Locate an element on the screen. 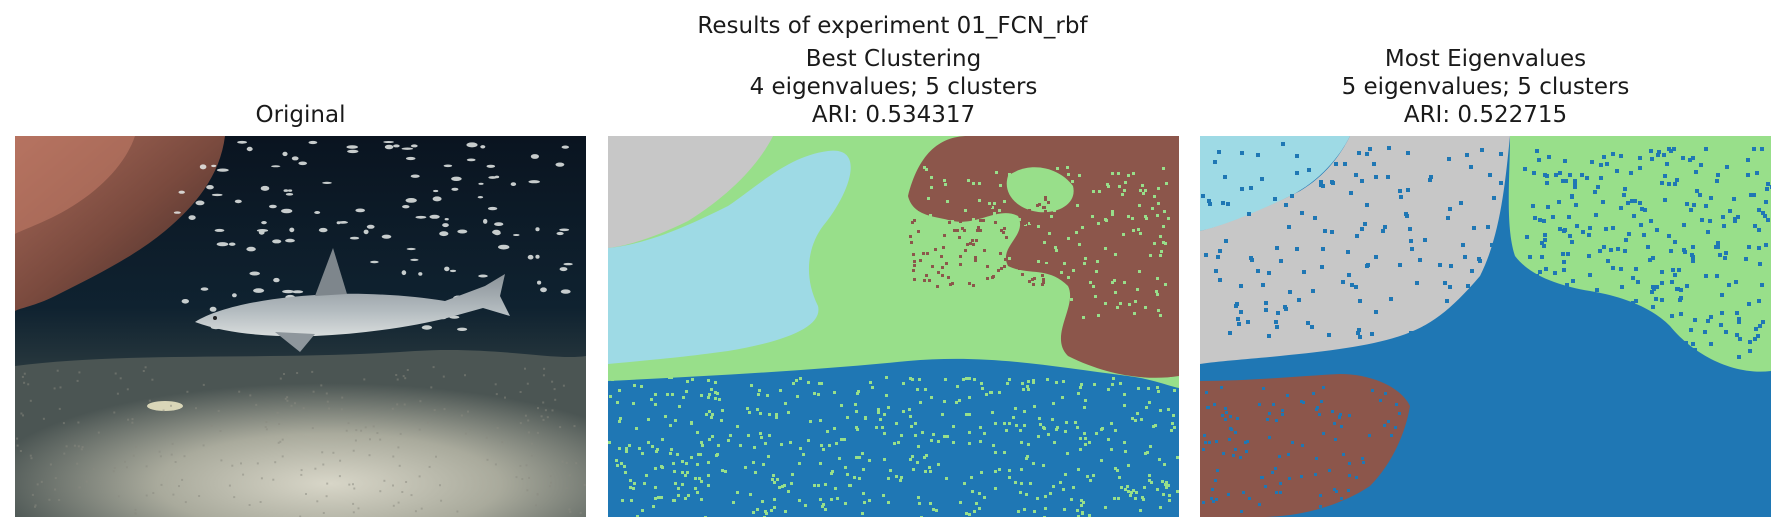 The height and width of the screenshot is (532, 1785). figure-suptitle: Results of experiment 01_FCN_rbf is located at coordinates (892, 26).